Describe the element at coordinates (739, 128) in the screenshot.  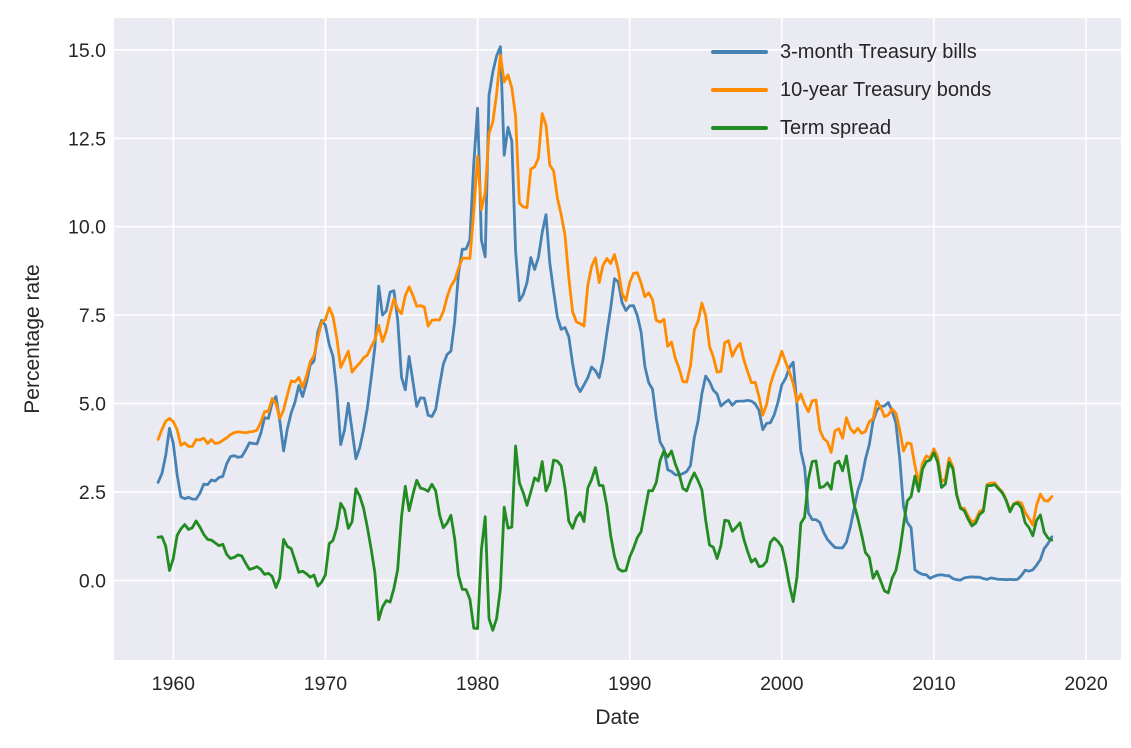
I see `legend-swatch-spread` at that location.